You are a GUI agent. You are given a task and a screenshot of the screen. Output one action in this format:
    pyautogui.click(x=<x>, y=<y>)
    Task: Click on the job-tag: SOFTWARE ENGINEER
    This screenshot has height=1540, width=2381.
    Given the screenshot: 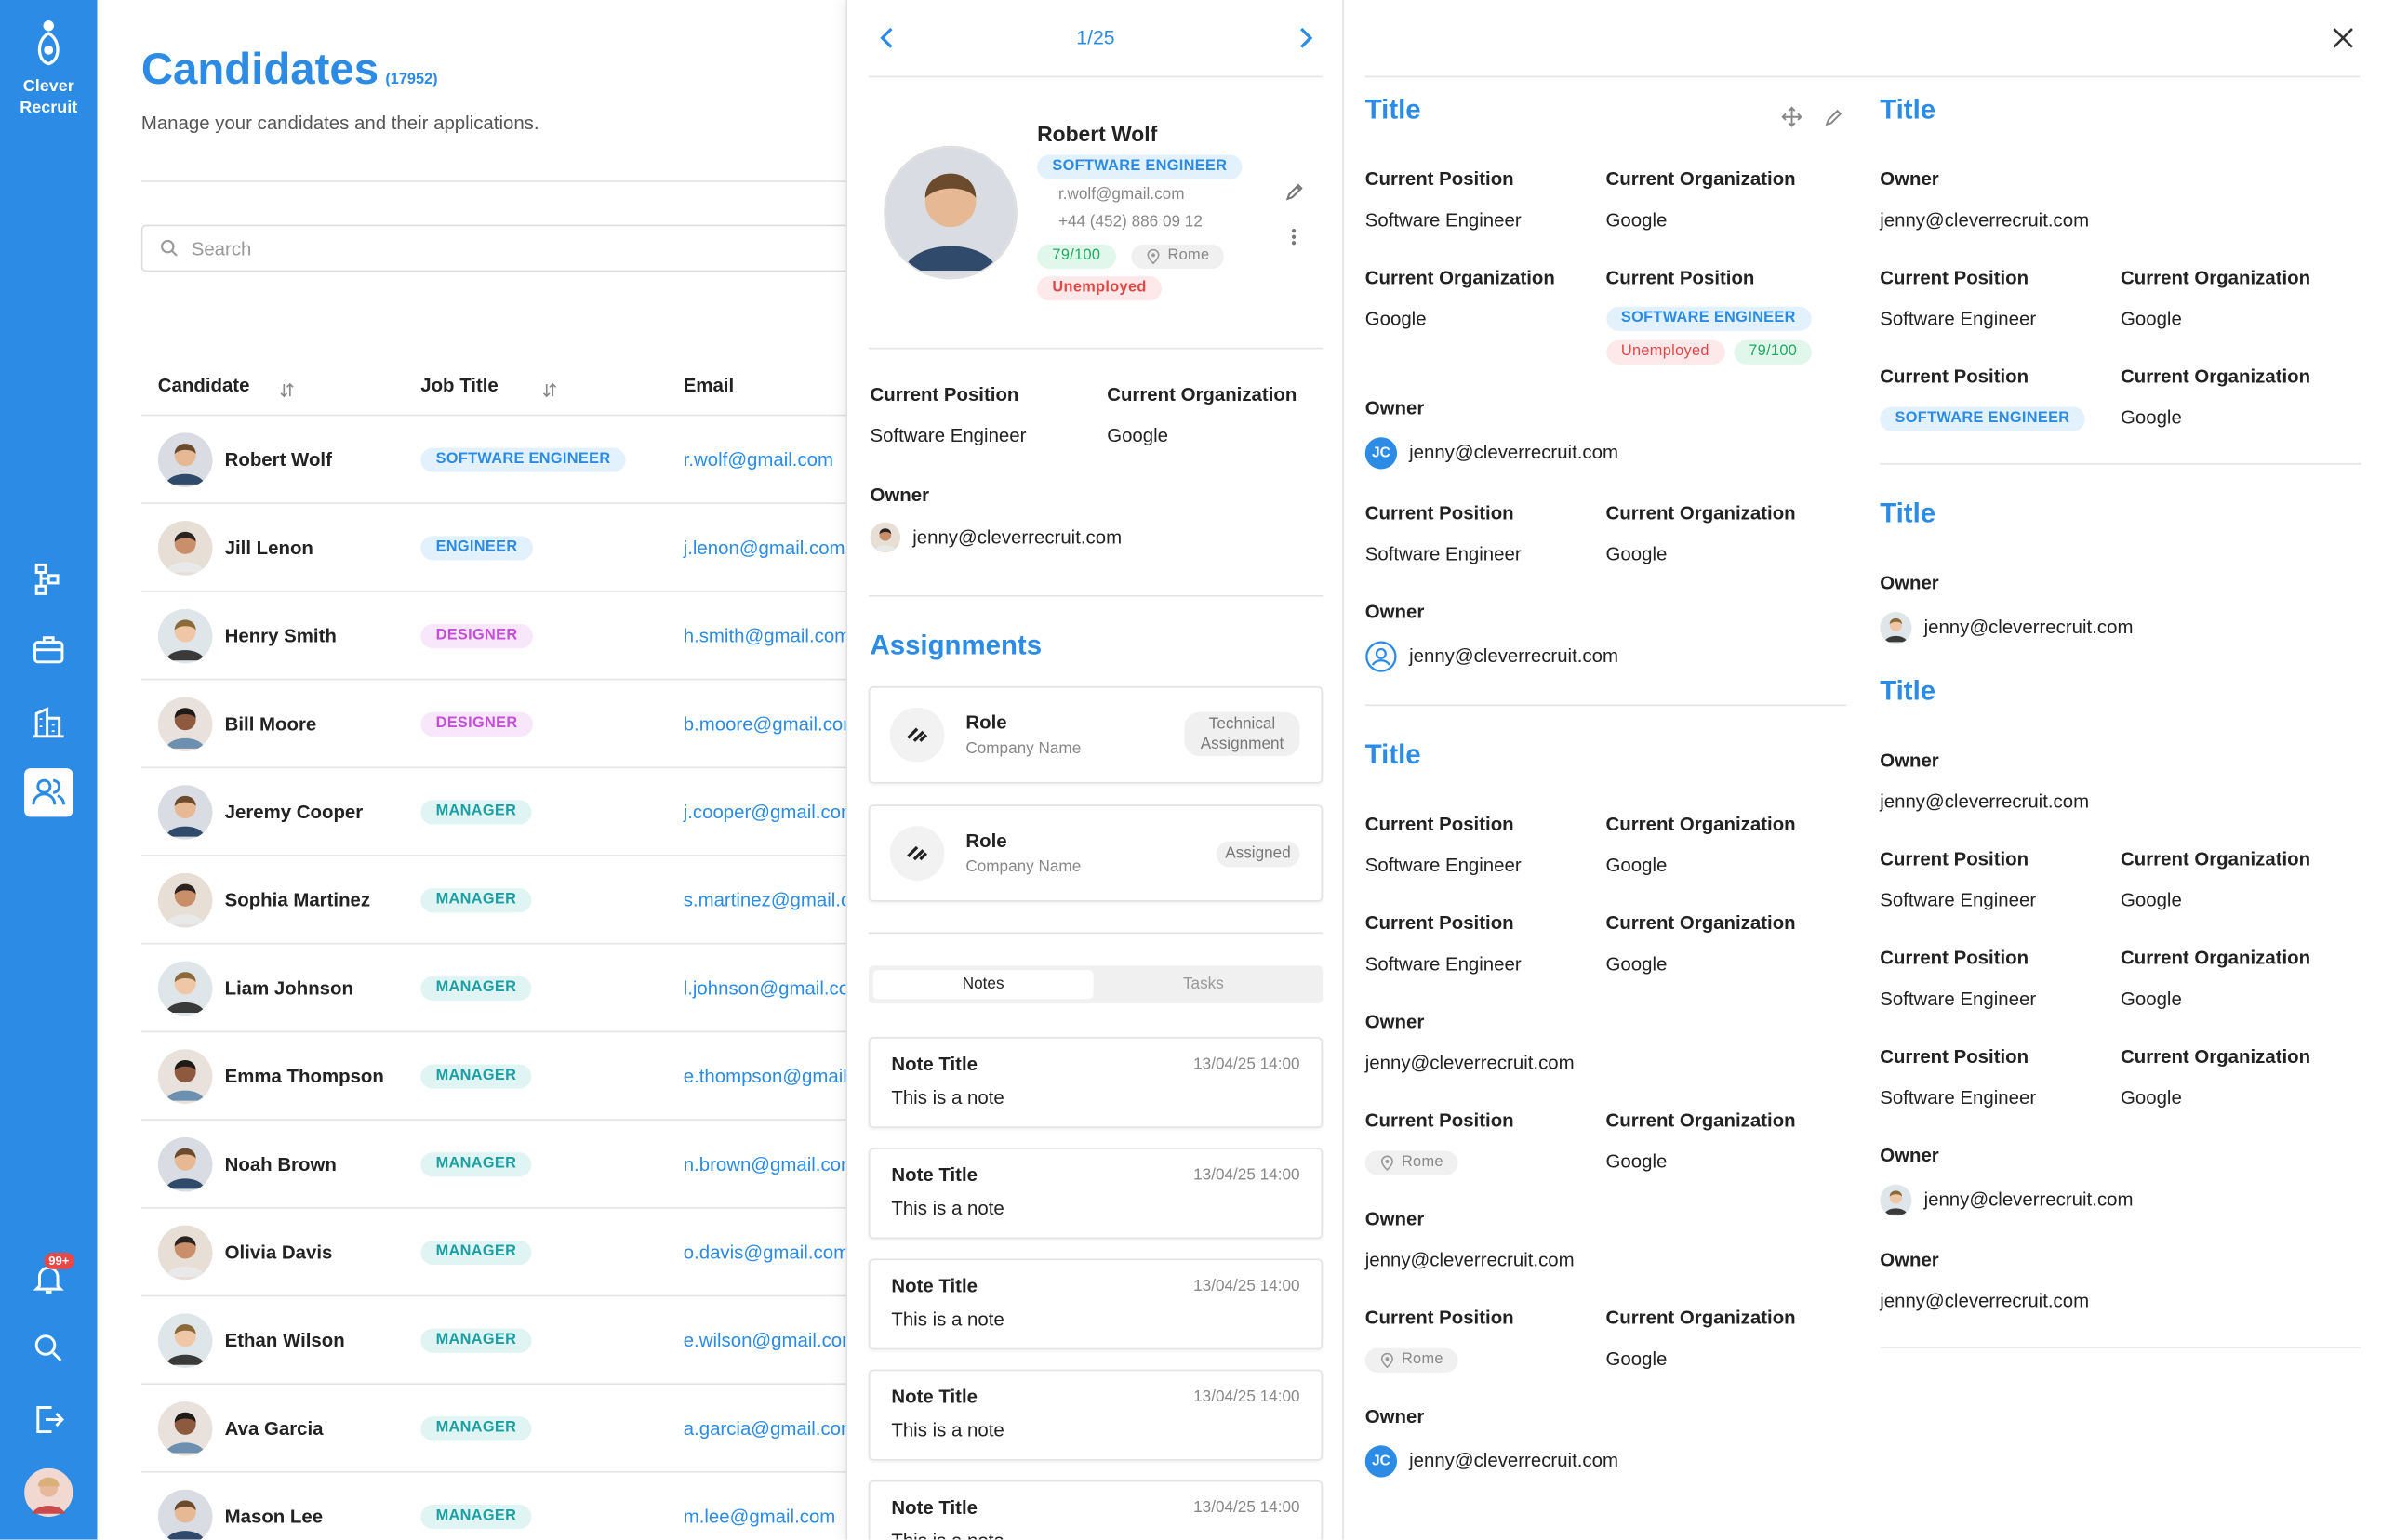 What is the action you would take?
    pyautogui.click(x=523, y=459)
    